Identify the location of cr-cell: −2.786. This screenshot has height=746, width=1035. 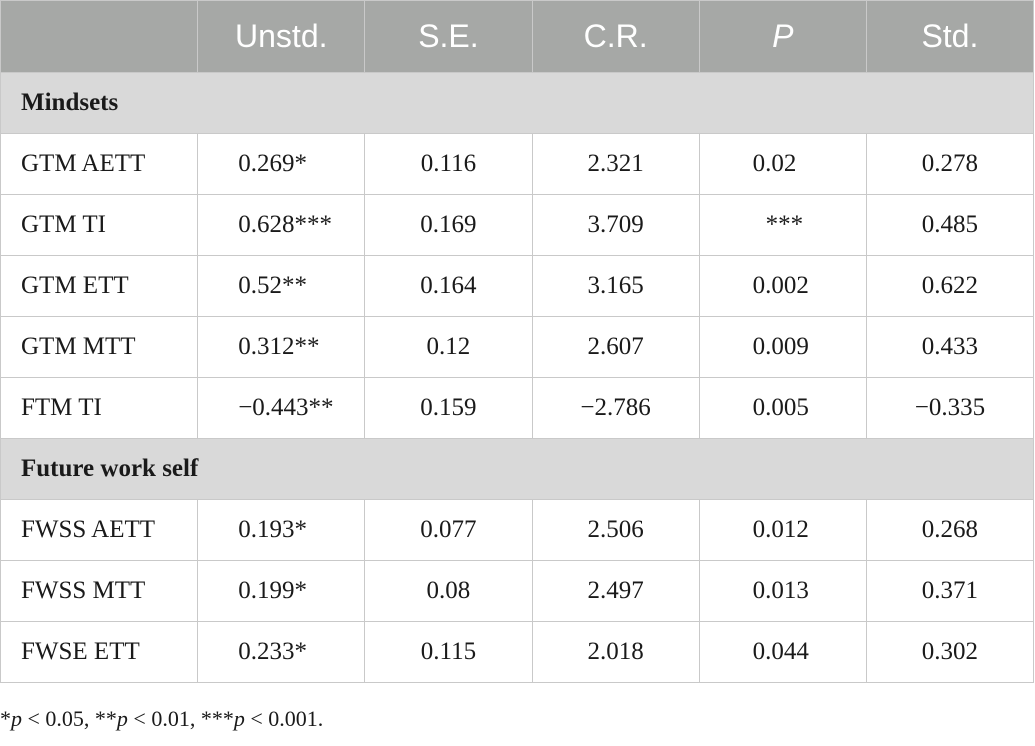
(615, 408).